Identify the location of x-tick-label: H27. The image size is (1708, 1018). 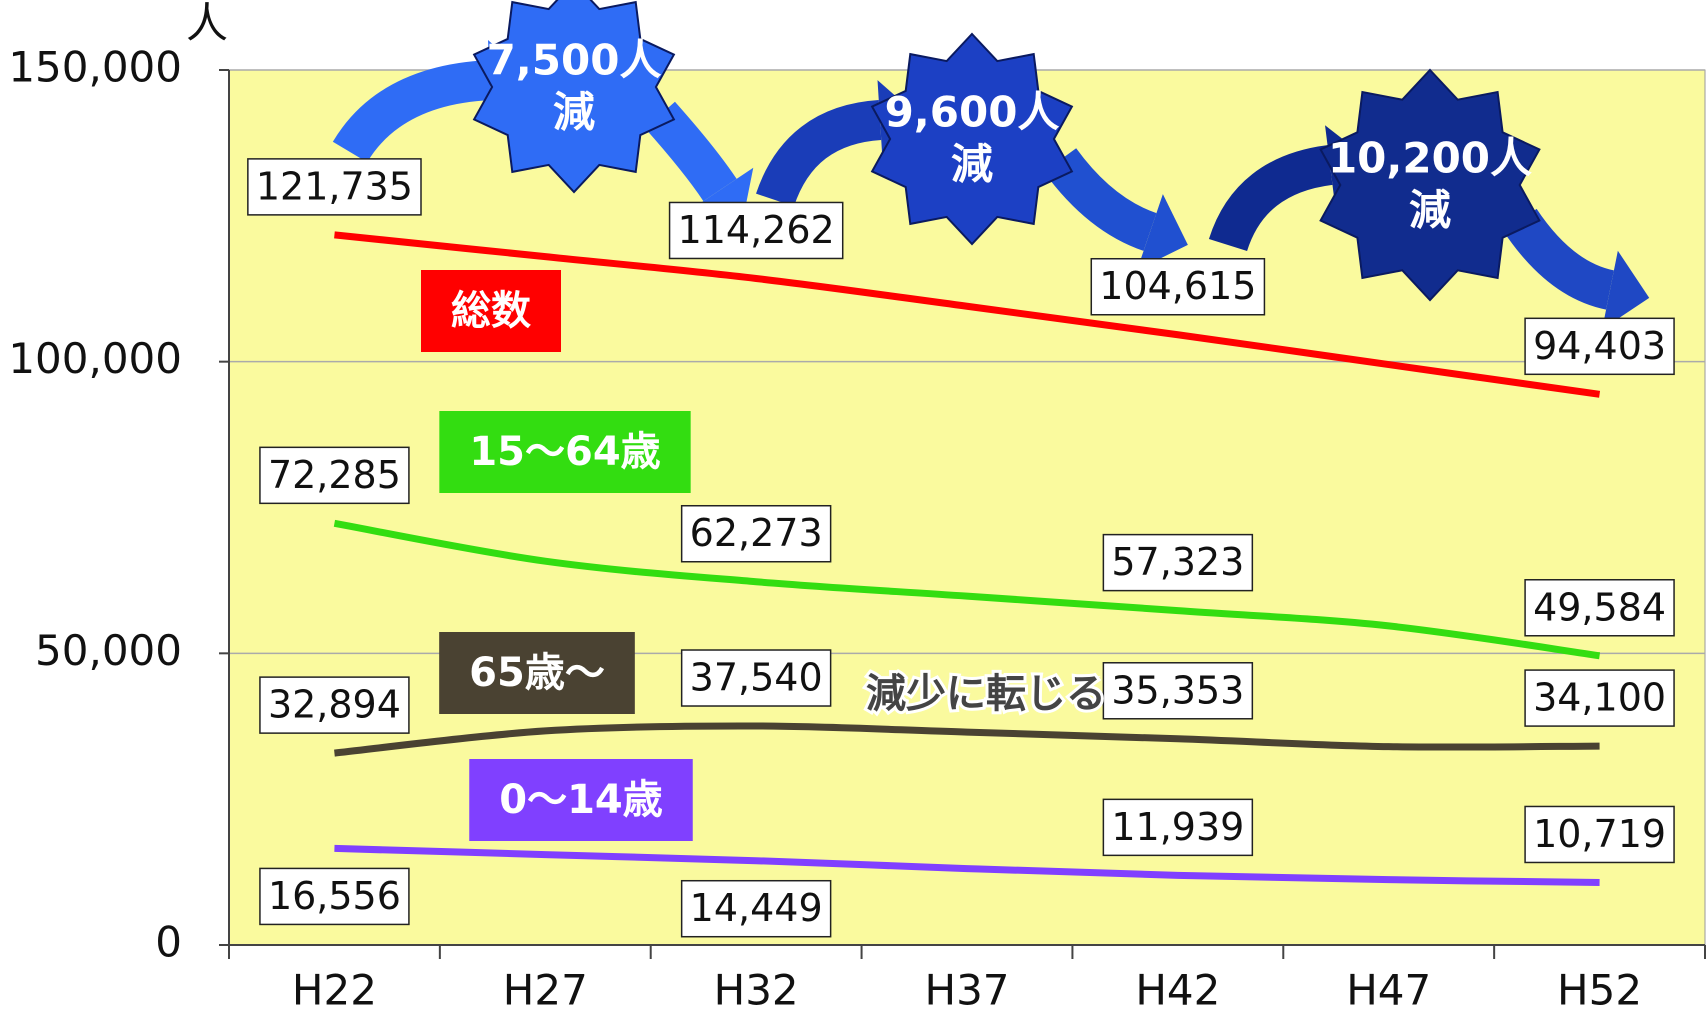
(545, 990).